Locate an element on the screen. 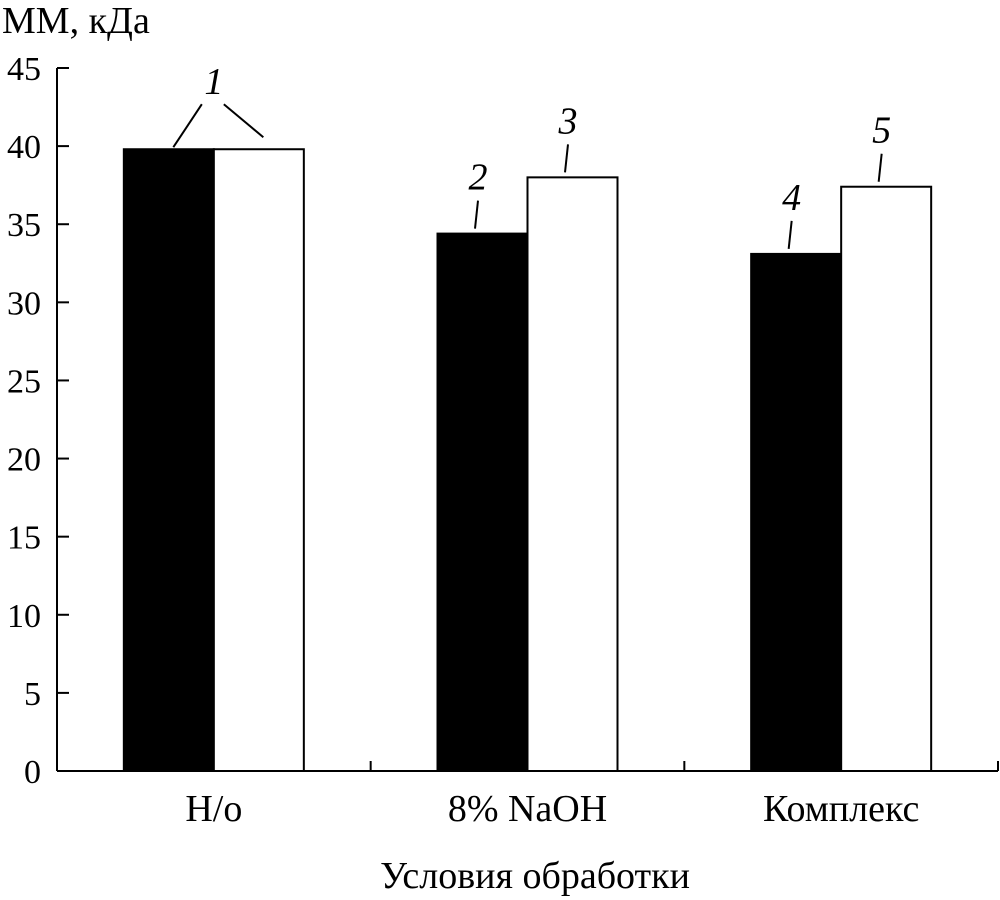  y-tick-label: 10 is located at coordinates (24, 616).